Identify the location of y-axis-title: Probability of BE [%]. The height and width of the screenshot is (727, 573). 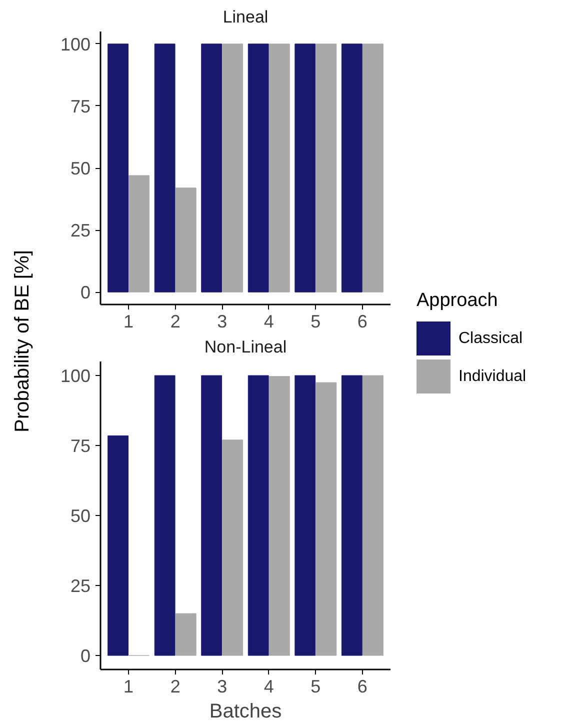
(23, 341).